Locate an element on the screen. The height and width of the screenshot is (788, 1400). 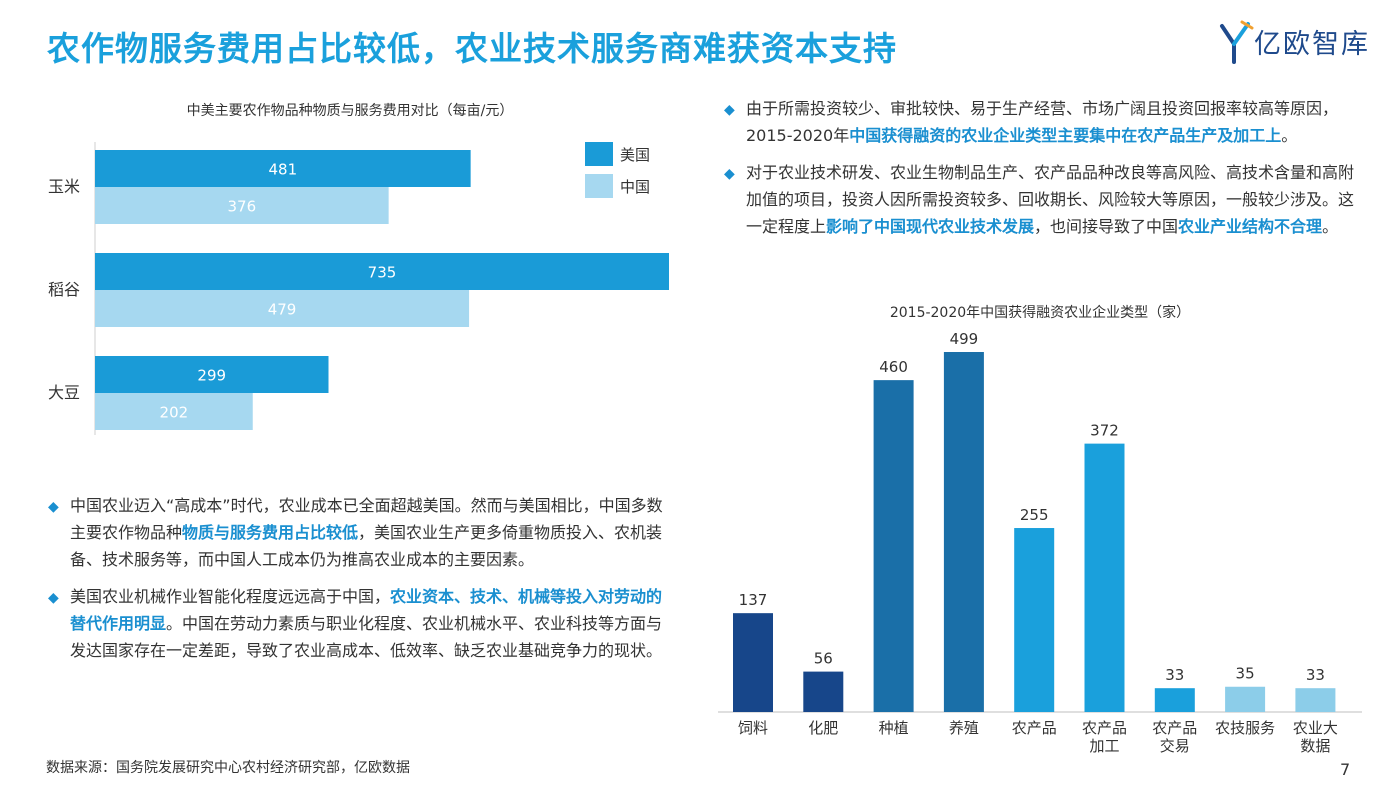
chart1-category-label: 稻谷 is located at coordinates (64, 289).